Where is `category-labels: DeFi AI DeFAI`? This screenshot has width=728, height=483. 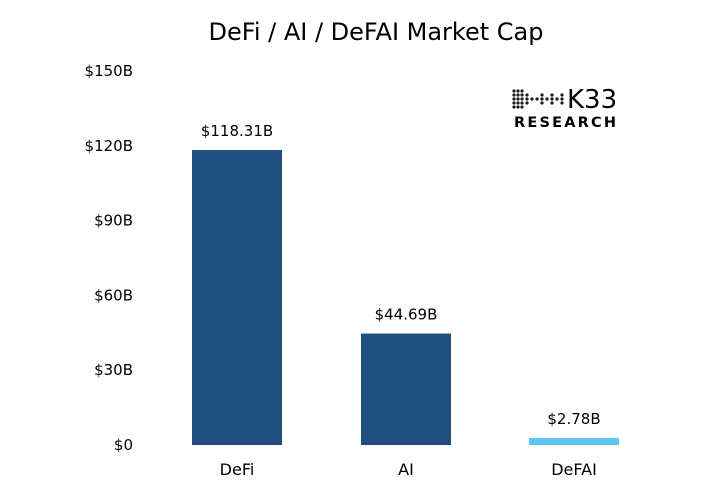 category-labels: DeFi AI DeFAI is located at coordinates (408, 469).